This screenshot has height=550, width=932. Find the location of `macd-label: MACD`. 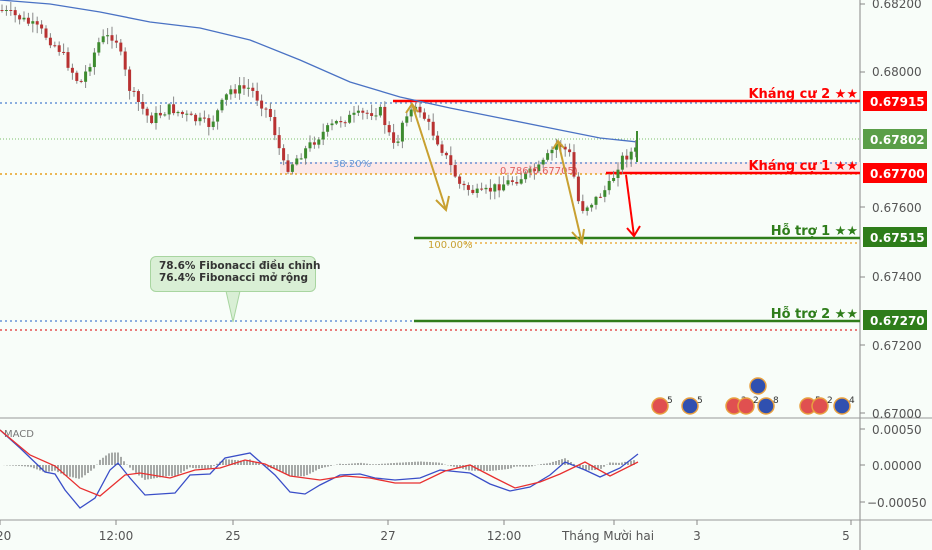

macd-label: MACD is located at coordinates (19, 434).